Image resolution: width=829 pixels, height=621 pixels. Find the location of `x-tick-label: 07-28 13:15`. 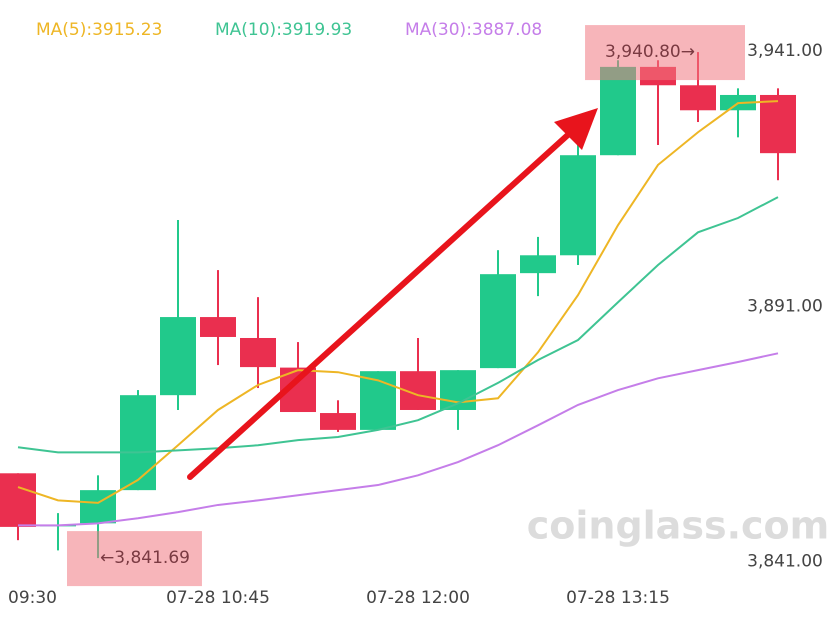

x-tick-label: 07-28 13:15 is located at coordinates (618, 598).